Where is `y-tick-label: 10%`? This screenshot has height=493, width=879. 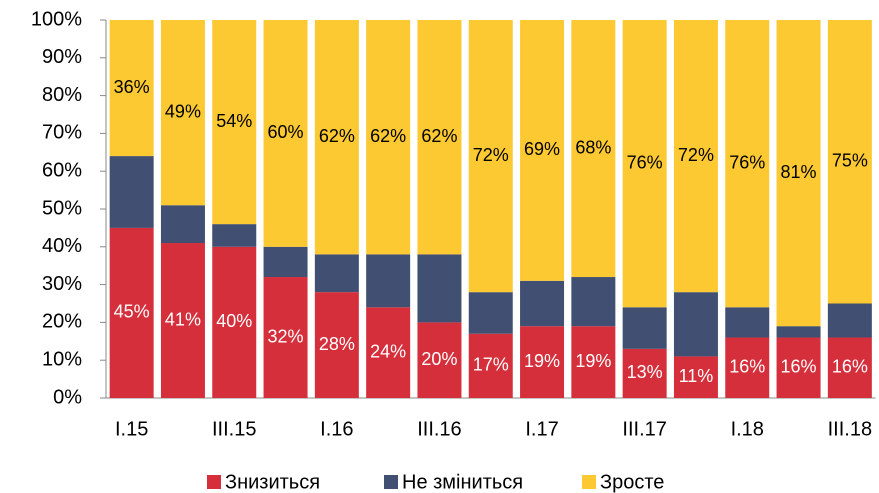
y-tick-label: 10% is located at coordinates (62, 359).